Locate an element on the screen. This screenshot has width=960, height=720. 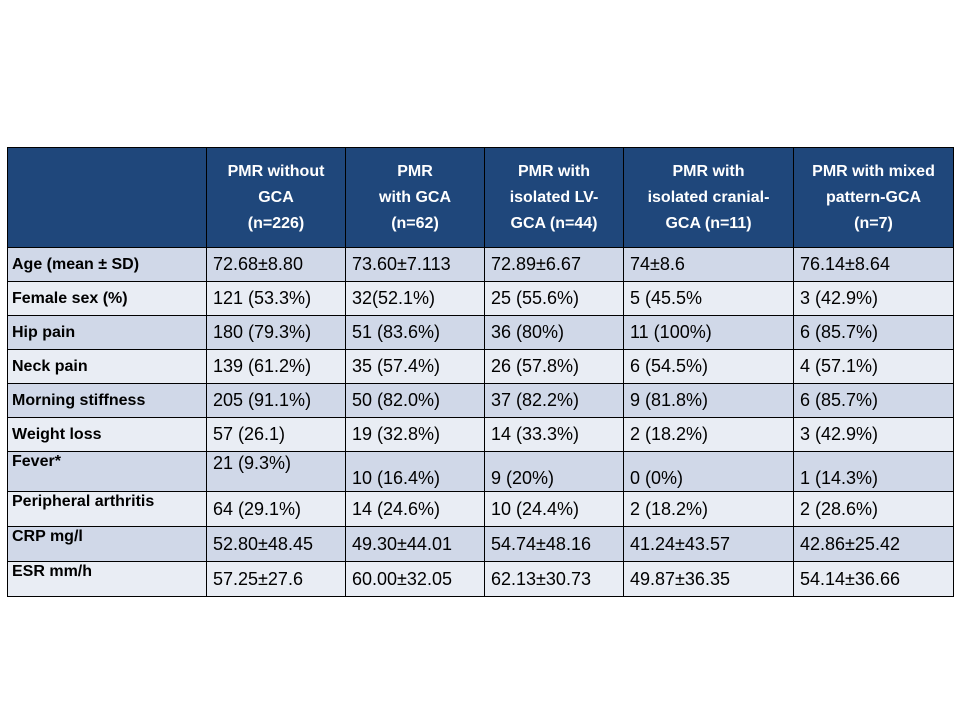
table-cell: 14 (33.3%) is located at coordinates (554, 434).